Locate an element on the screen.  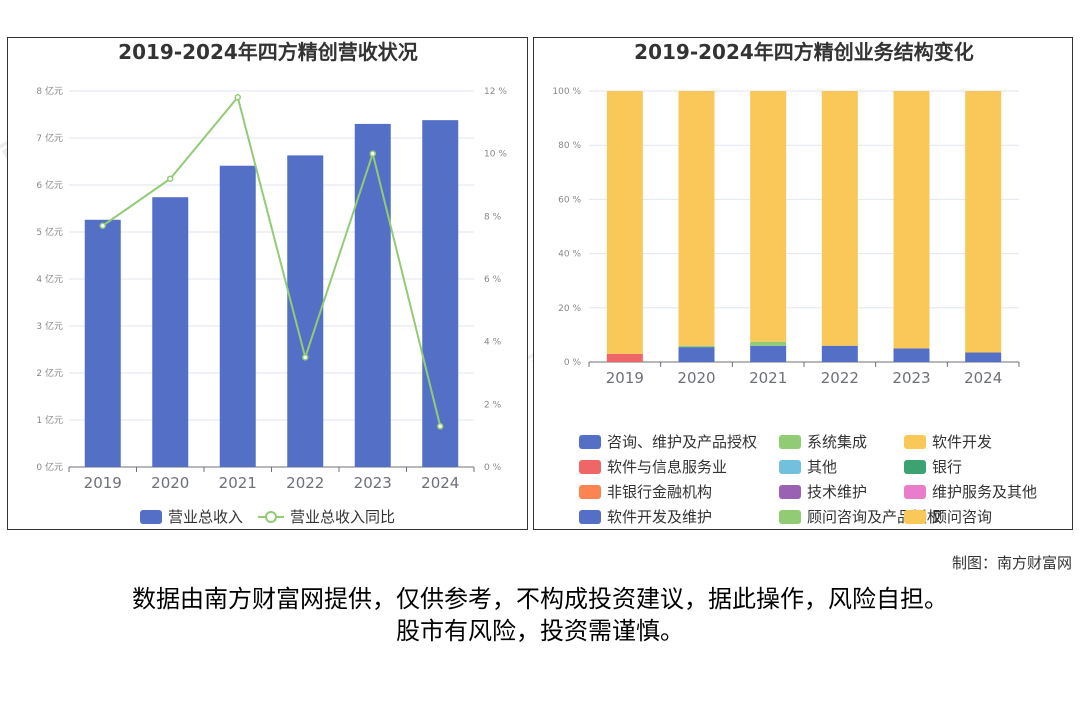
y-tick-label-right: 12 % is located at coordinates (495, 92).